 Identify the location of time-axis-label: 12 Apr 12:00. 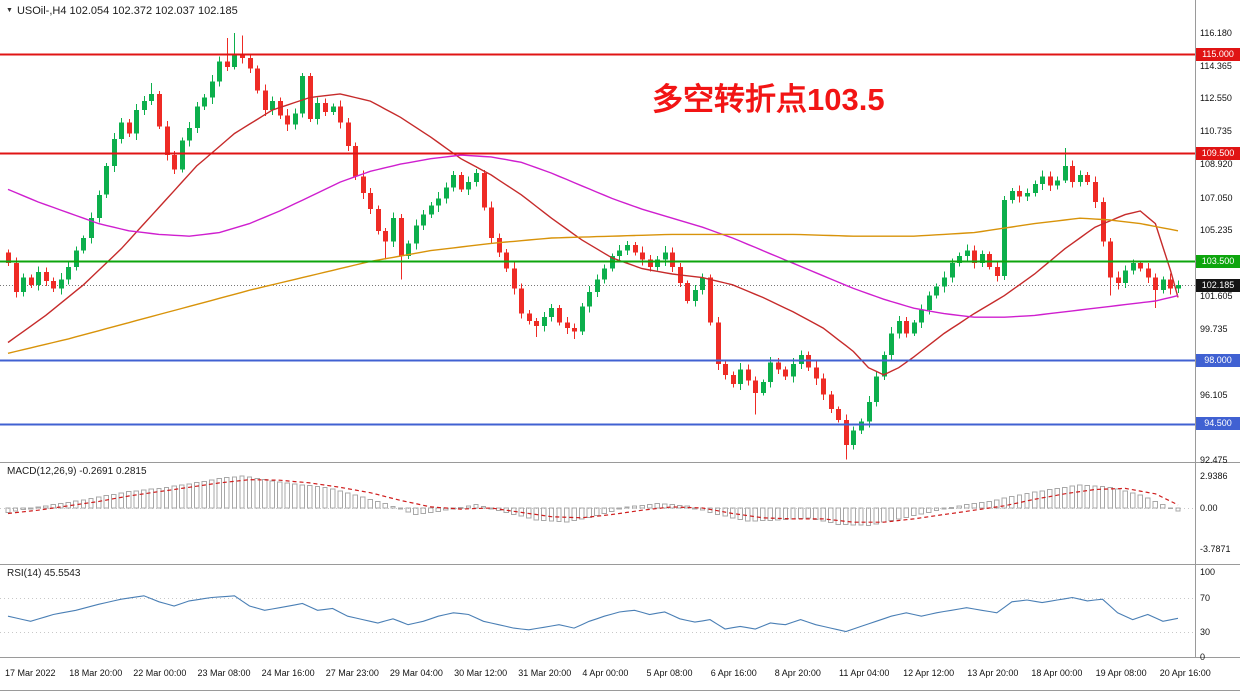
(929, 673).